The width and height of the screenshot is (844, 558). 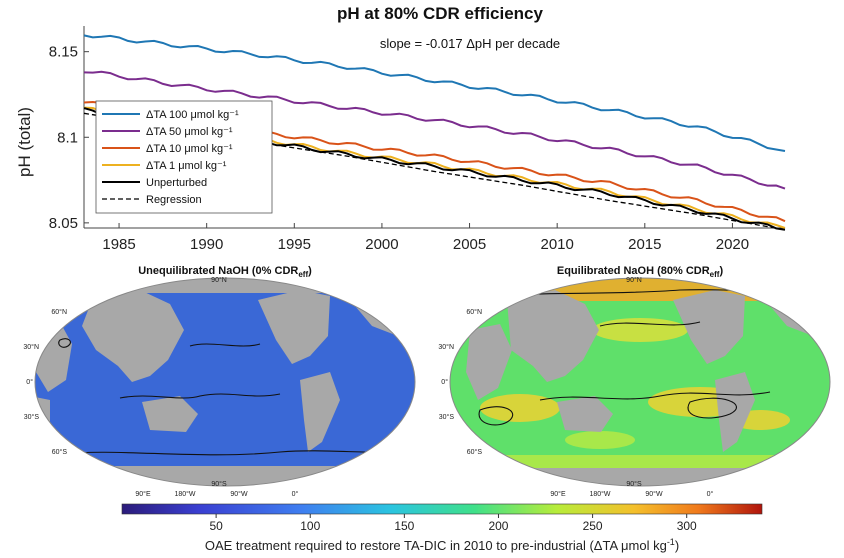 What do you see at coordinates (442, 509) in the screenshot?
I see `colorbar-gradient` at bounding box center [442, 509].